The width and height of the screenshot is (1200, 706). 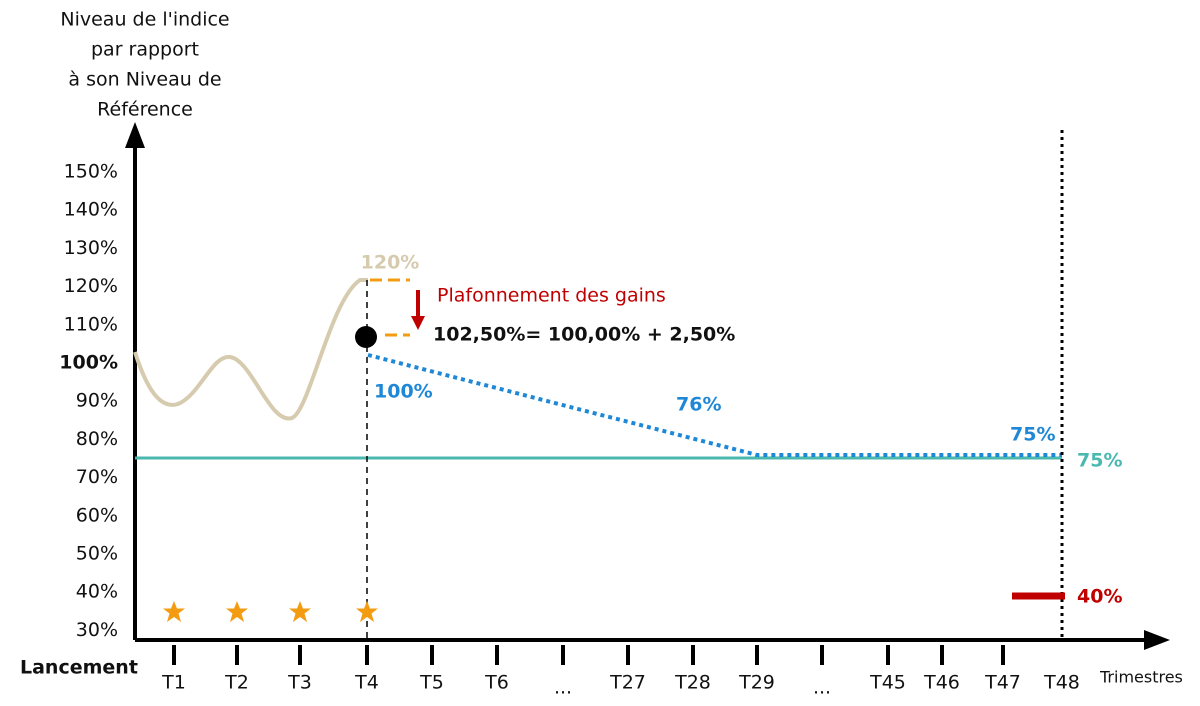 I want to click on y-tick-label: 50%, so click(x=97, y=554).